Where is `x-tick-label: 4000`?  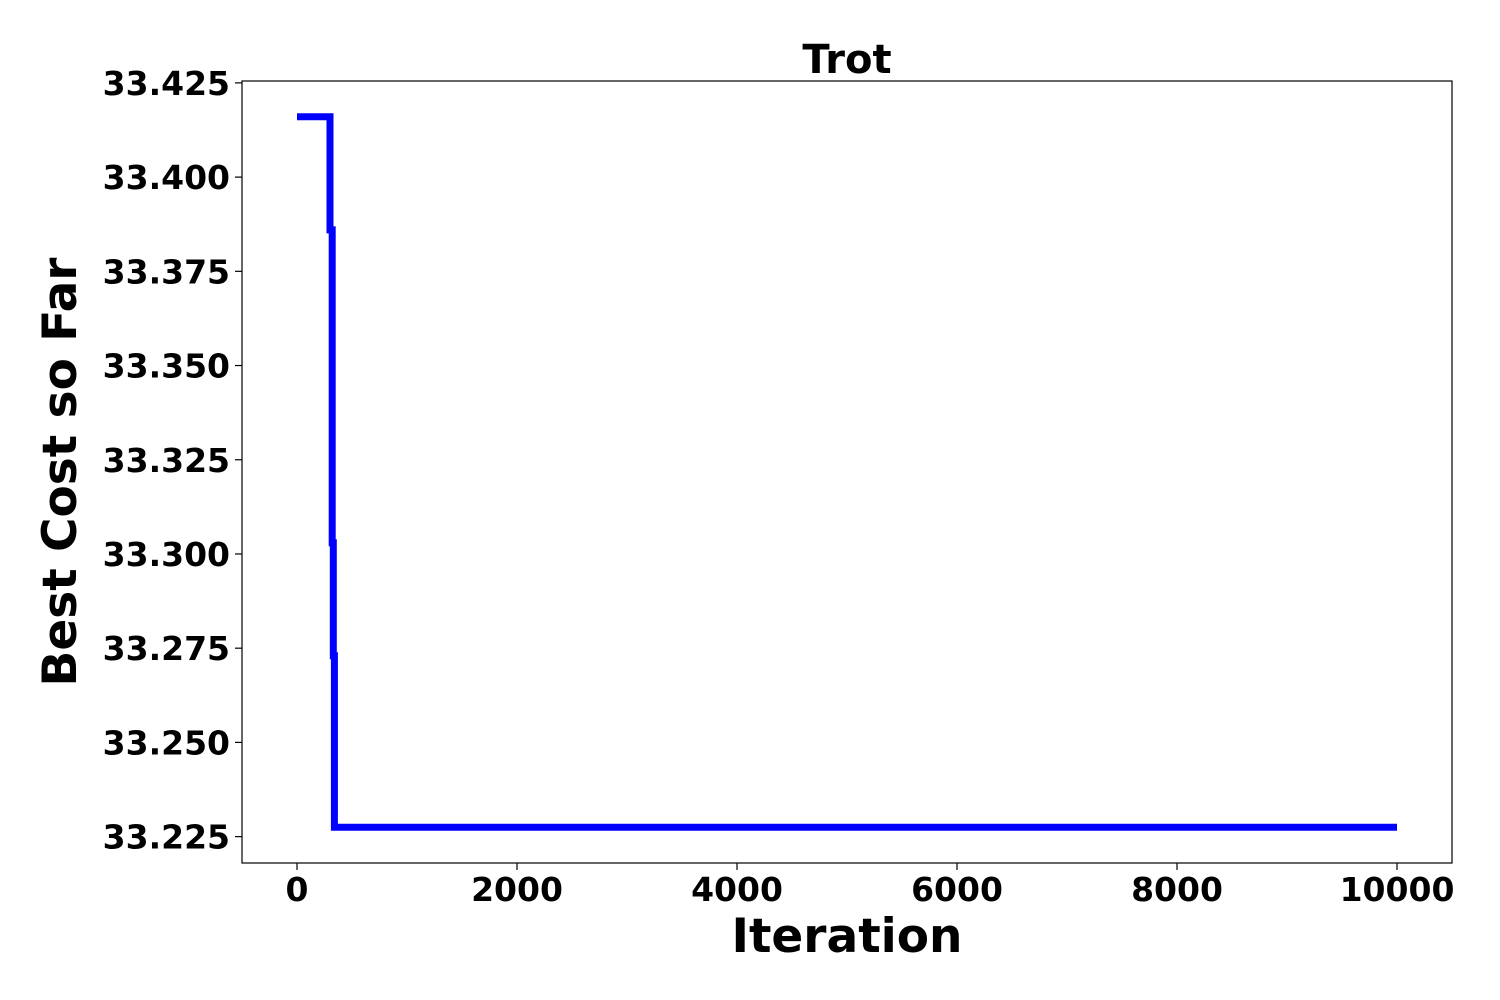 x-tick-label: 4000 is located at coordinates (737, 889).